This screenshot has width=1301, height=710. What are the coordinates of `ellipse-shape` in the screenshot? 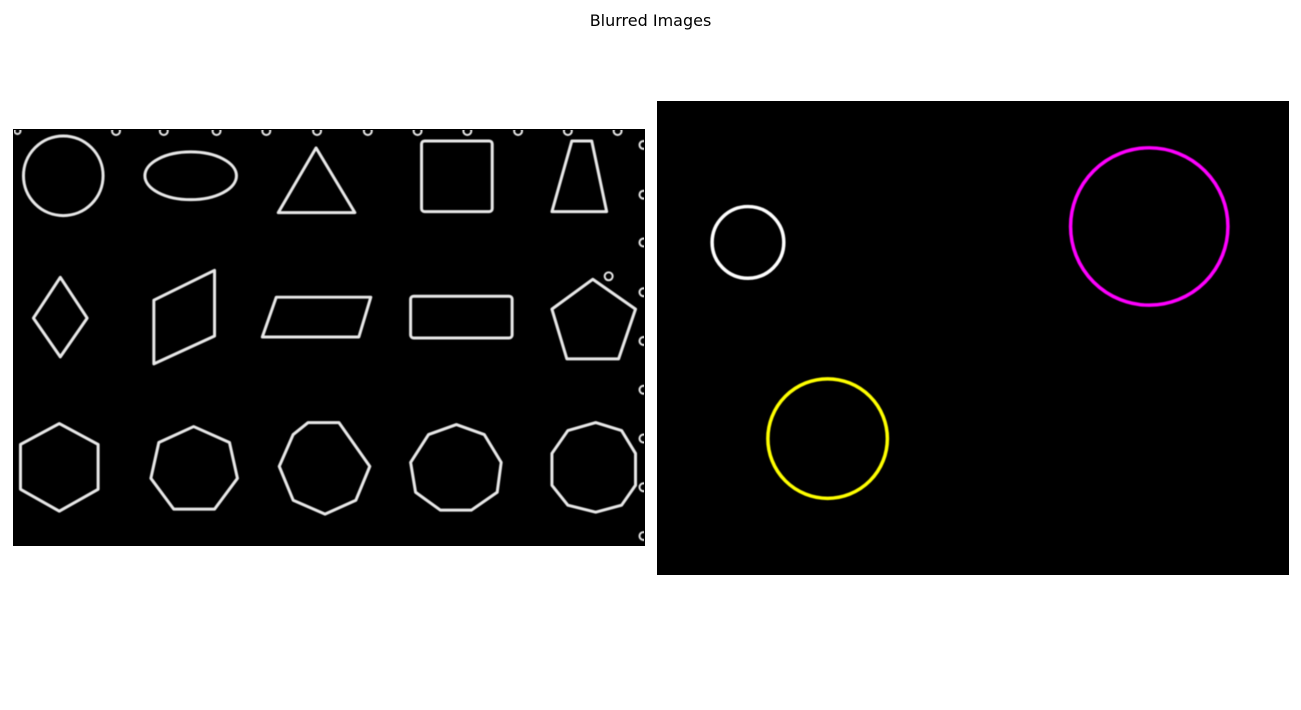 It's located at (190, 176).